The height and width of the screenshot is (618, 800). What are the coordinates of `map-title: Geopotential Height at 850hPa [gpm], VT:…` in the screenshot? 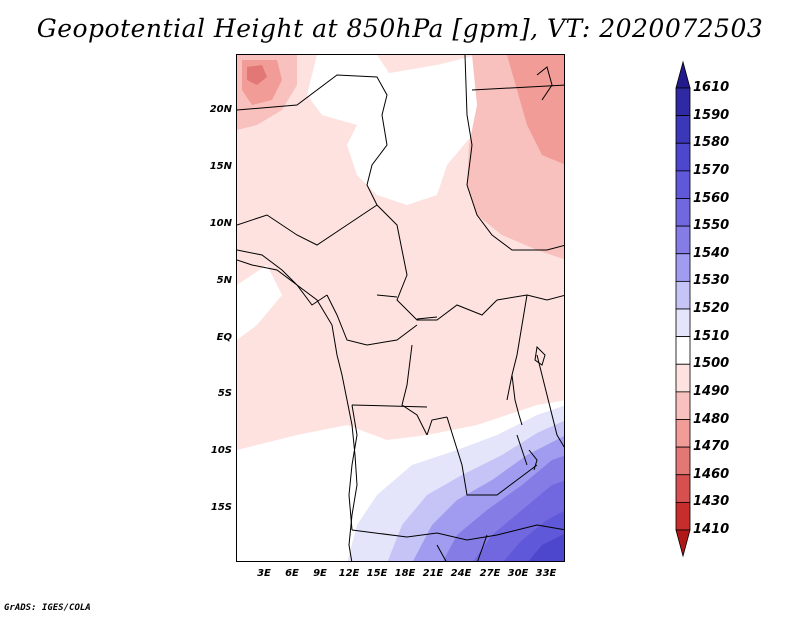 It's located at (400, 28).